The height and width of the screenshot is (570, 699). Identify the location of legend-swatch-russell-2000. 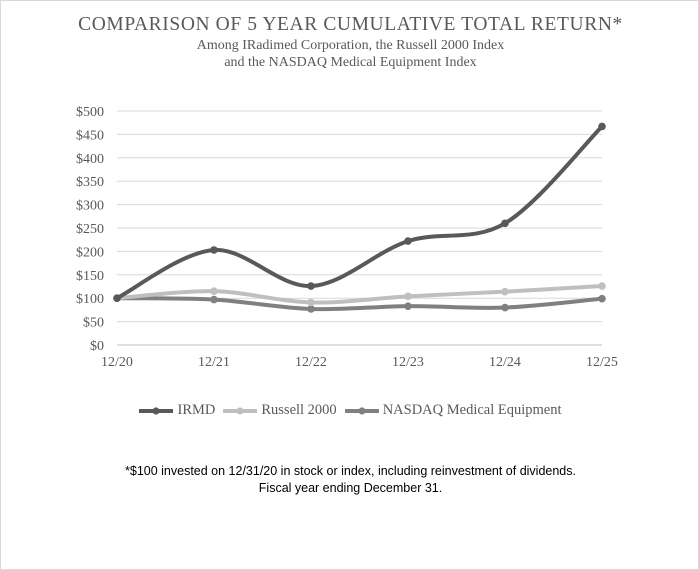
(240, 410).